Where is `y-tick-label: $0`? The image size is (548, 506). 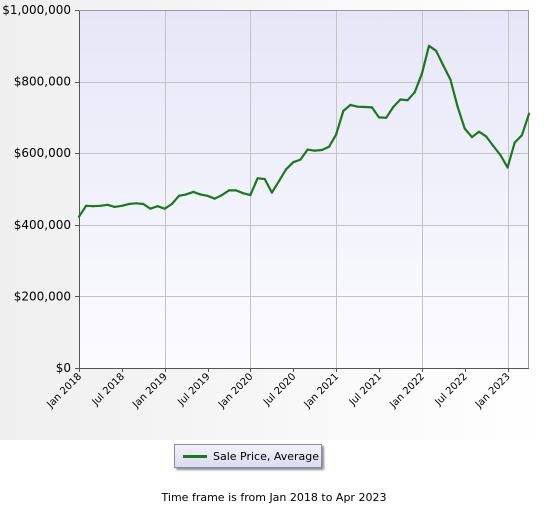 y-tick-label: $0 is located at coordinates (63, 368).